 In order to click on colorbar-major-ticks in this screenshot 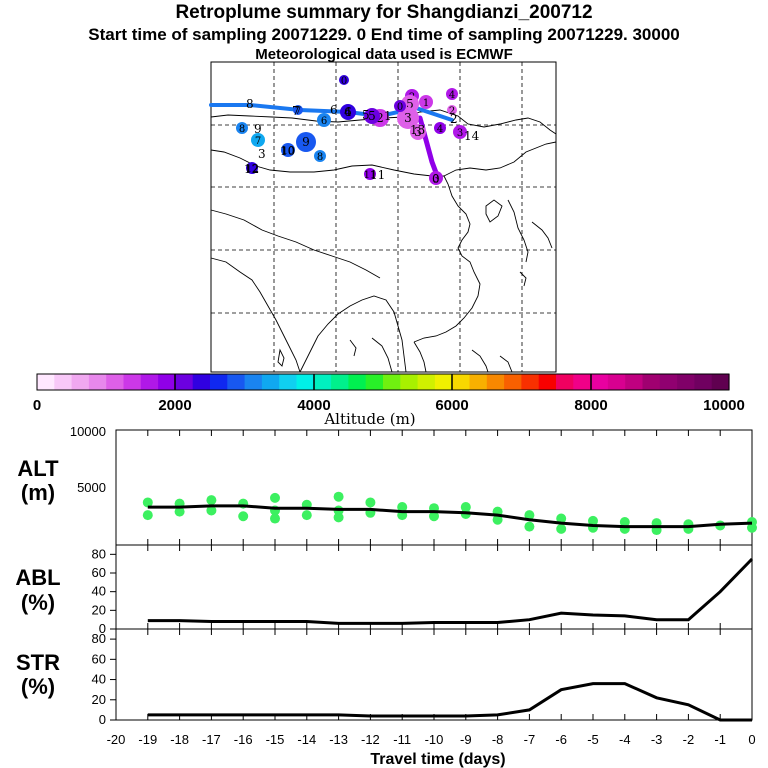, I will do `click(383, 382)`.